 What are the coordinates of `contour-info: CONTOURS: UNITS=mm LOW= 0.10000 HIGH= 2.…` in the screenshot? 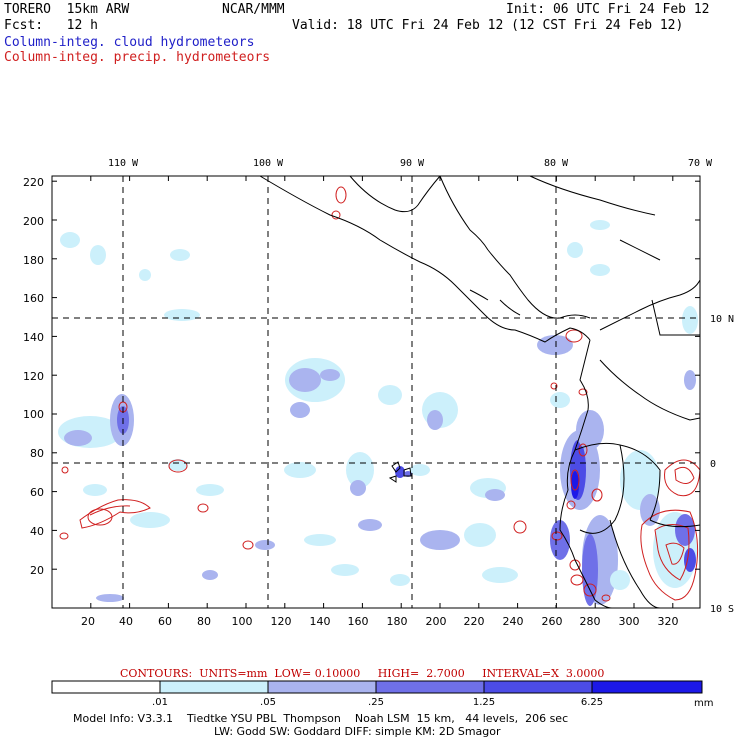 It's located at (362, 673).